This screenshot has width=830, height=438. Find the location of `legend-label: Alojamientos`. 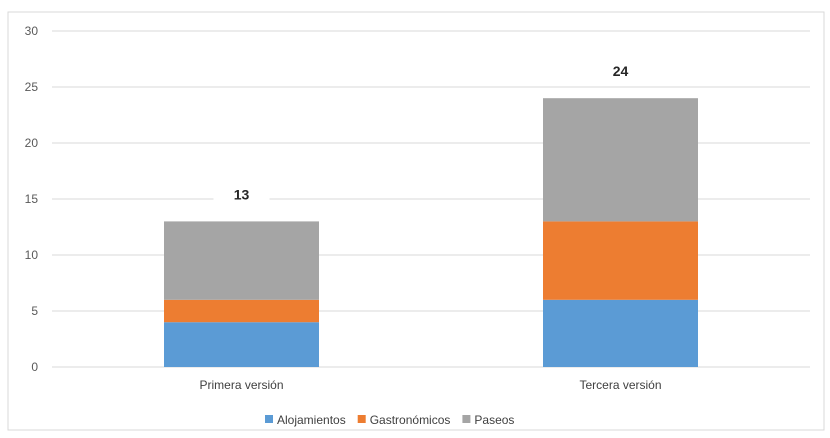

legend-label: Alojamientos is located at coordinates (311, 420).